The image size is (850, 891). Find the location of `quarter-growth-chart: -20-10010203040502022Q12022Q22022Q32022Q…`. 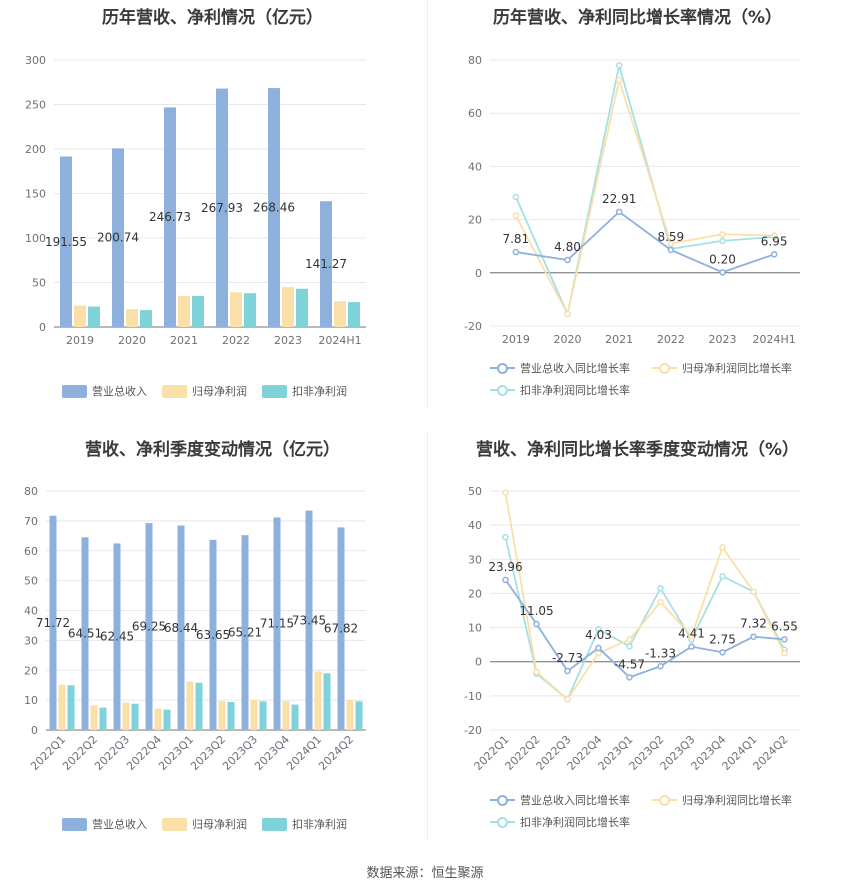

quarter-growth-chart: -20-10010203040502022Q12022Q22022Q32022Q… is located at coordinates (632, 629).